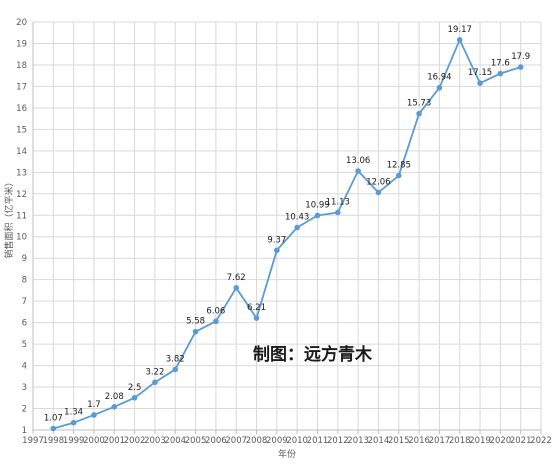 This screenshot has width=556, height=465. I want to click on x-tick-label: 2004, so click(175, 441).